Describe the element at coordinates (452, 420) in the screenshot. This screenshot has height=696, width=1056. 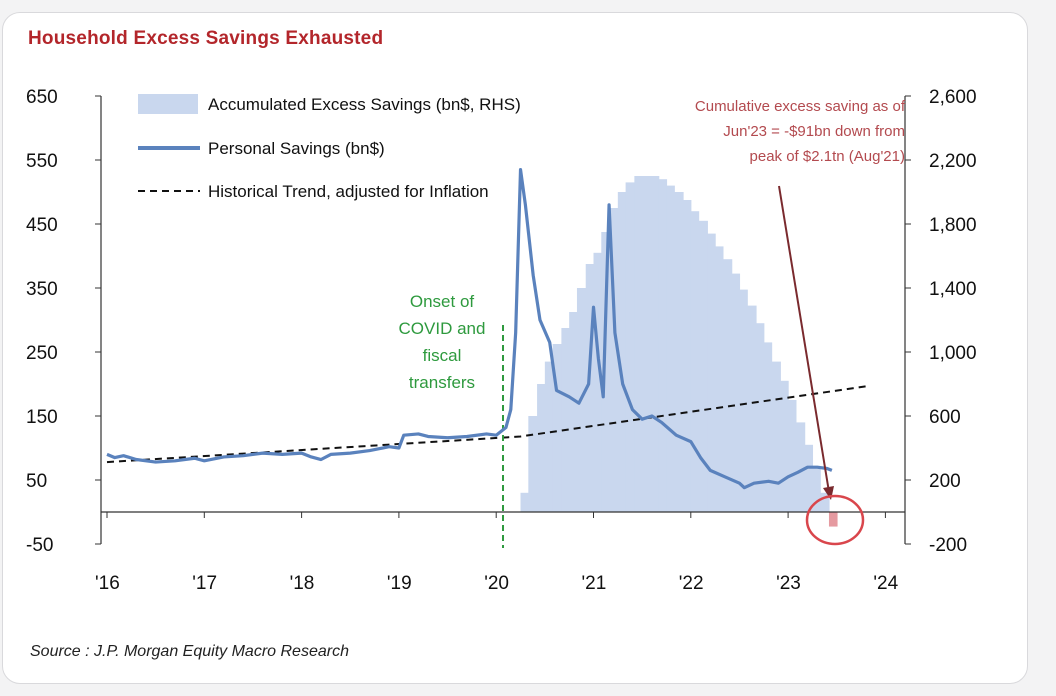
I see `covid-marker: Onset of COVID and fiscal transfers` at that location.